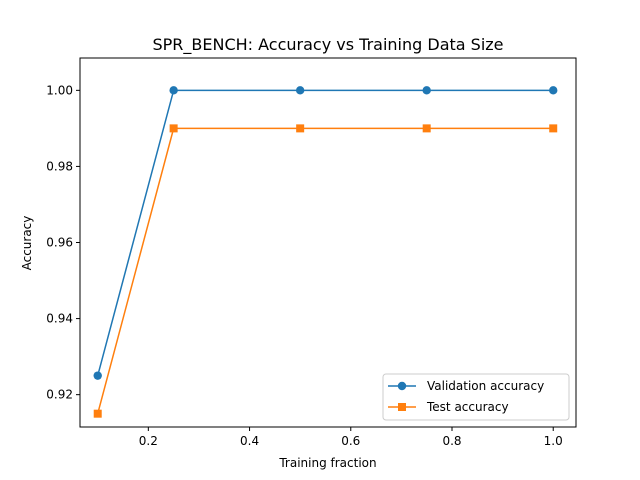 The height and width of the screenshot is (480, 640). What do you see at coordinates (553, 441) in the screenshot?
I see `x-tick-label: 1.0` at bounding box center [553, 441].